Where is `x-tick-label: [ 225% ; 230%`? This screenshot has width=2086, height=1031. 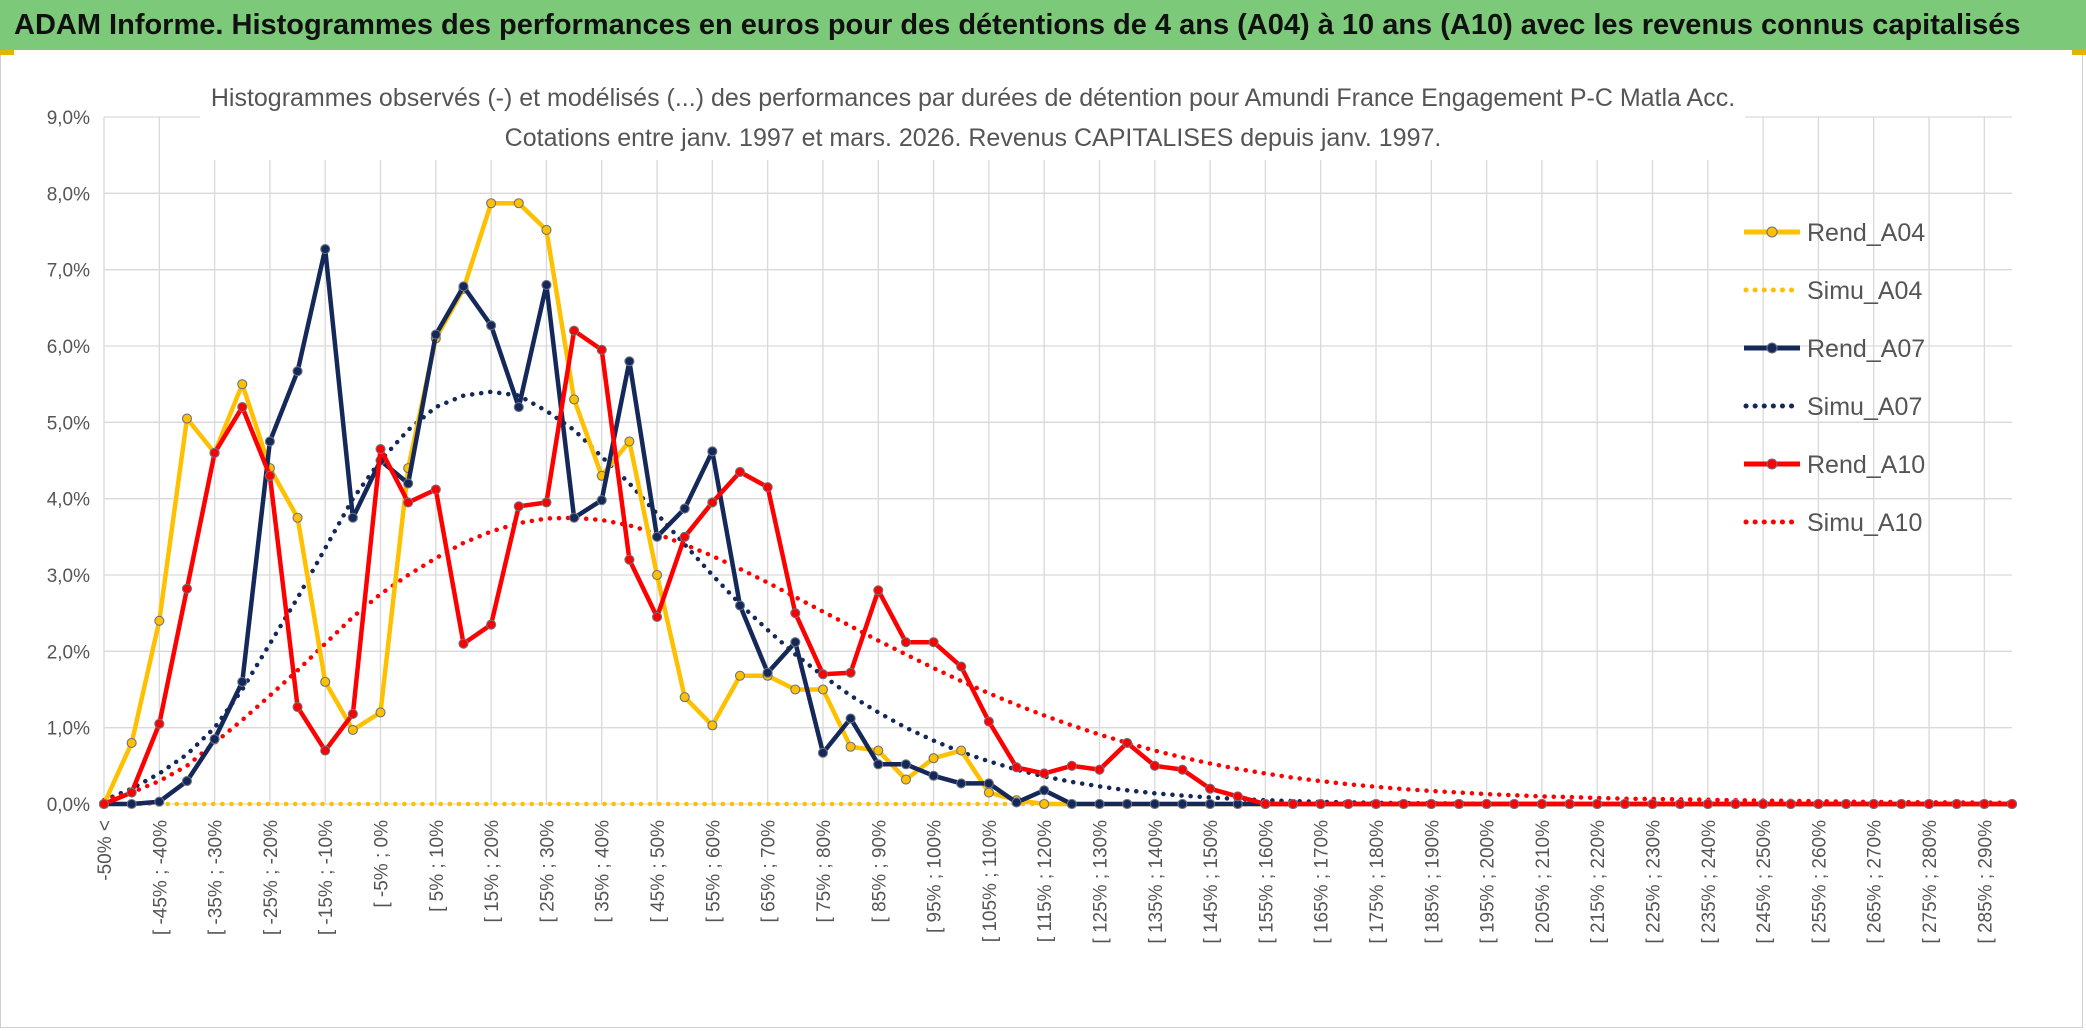 x-tick-label: [ 225% ; 230% is located at coordinates (1654, 882).